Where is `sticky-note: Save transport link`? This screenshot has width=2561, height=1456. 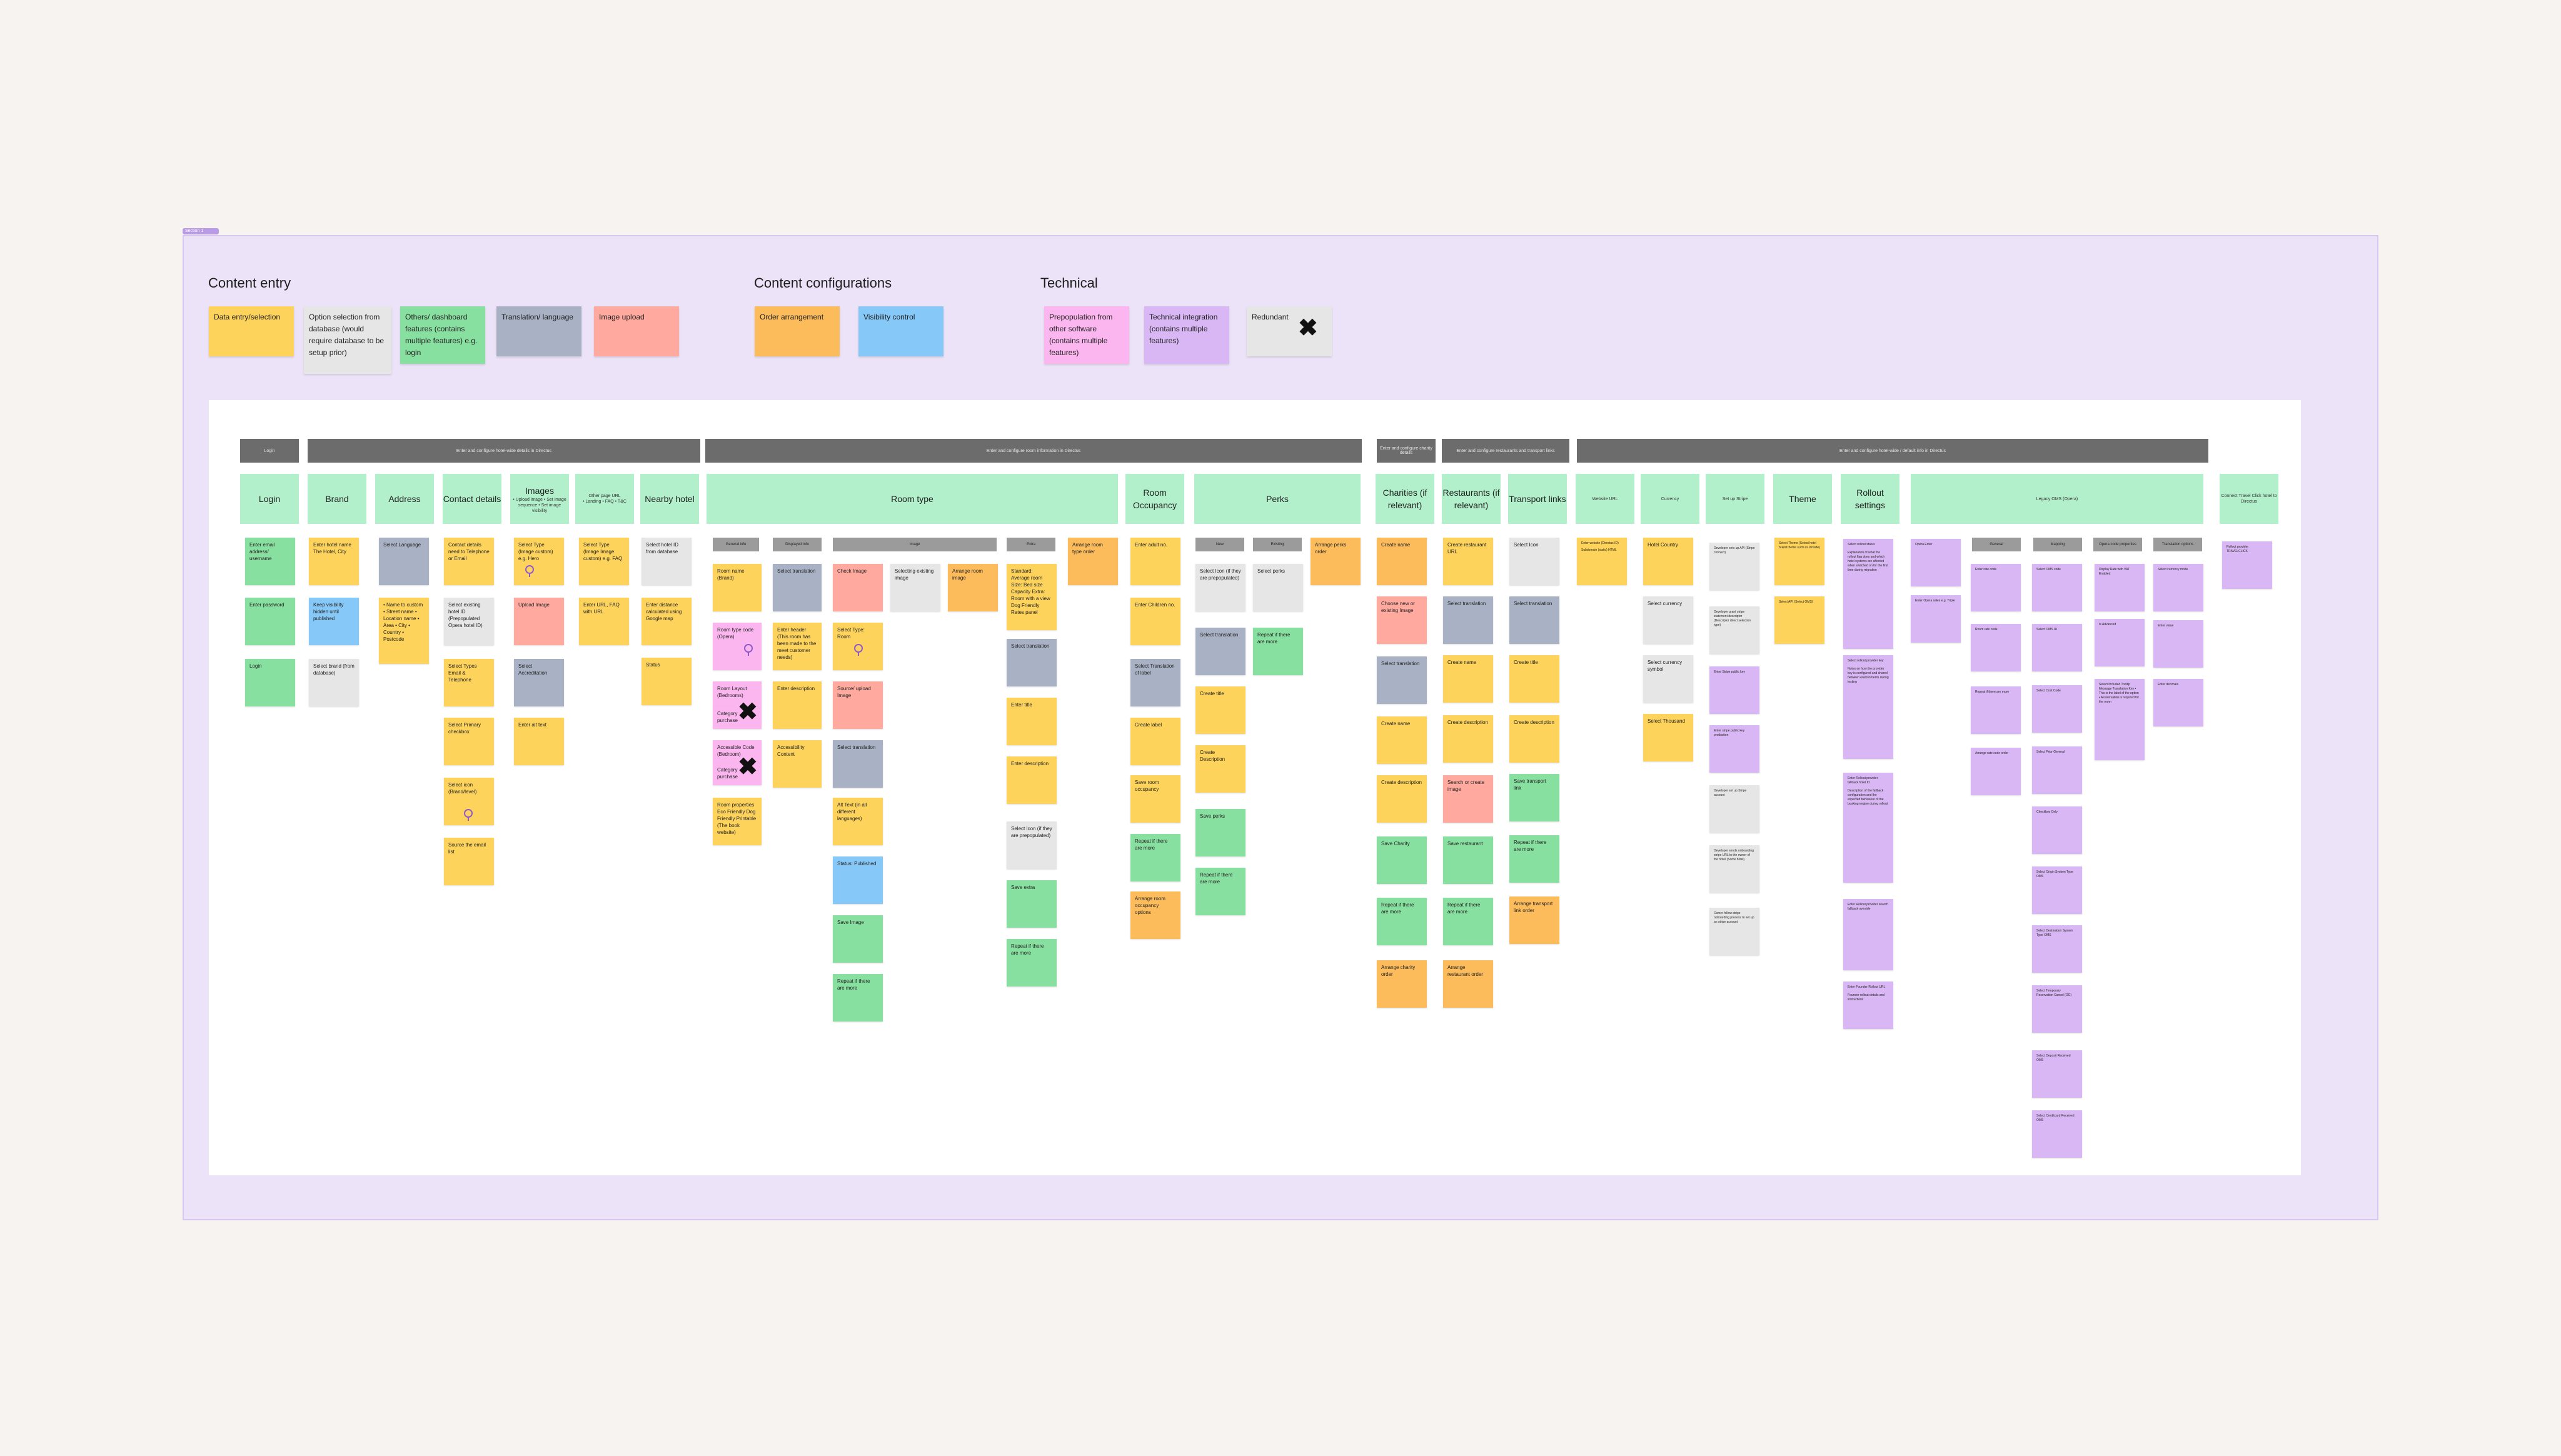
sticky-note: Save transport link is located at coordinates (1534, 797).